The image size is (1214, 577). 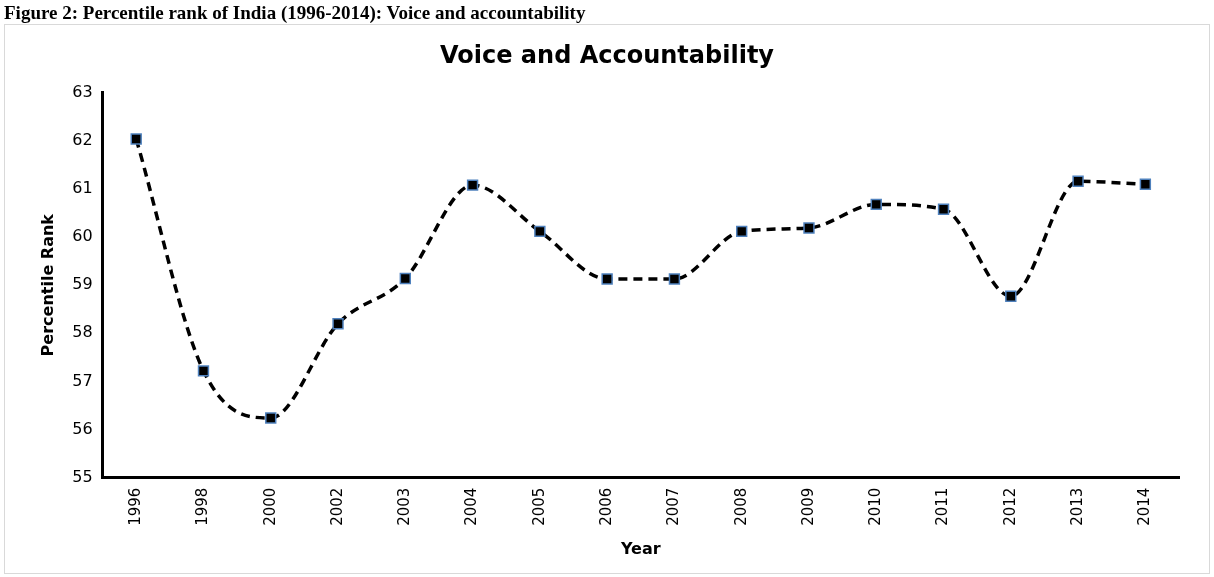 What do you see at coordinates (82, 140) in the screenshot?
I see `y-tick-label: 62` at bounding box center [82, 140].